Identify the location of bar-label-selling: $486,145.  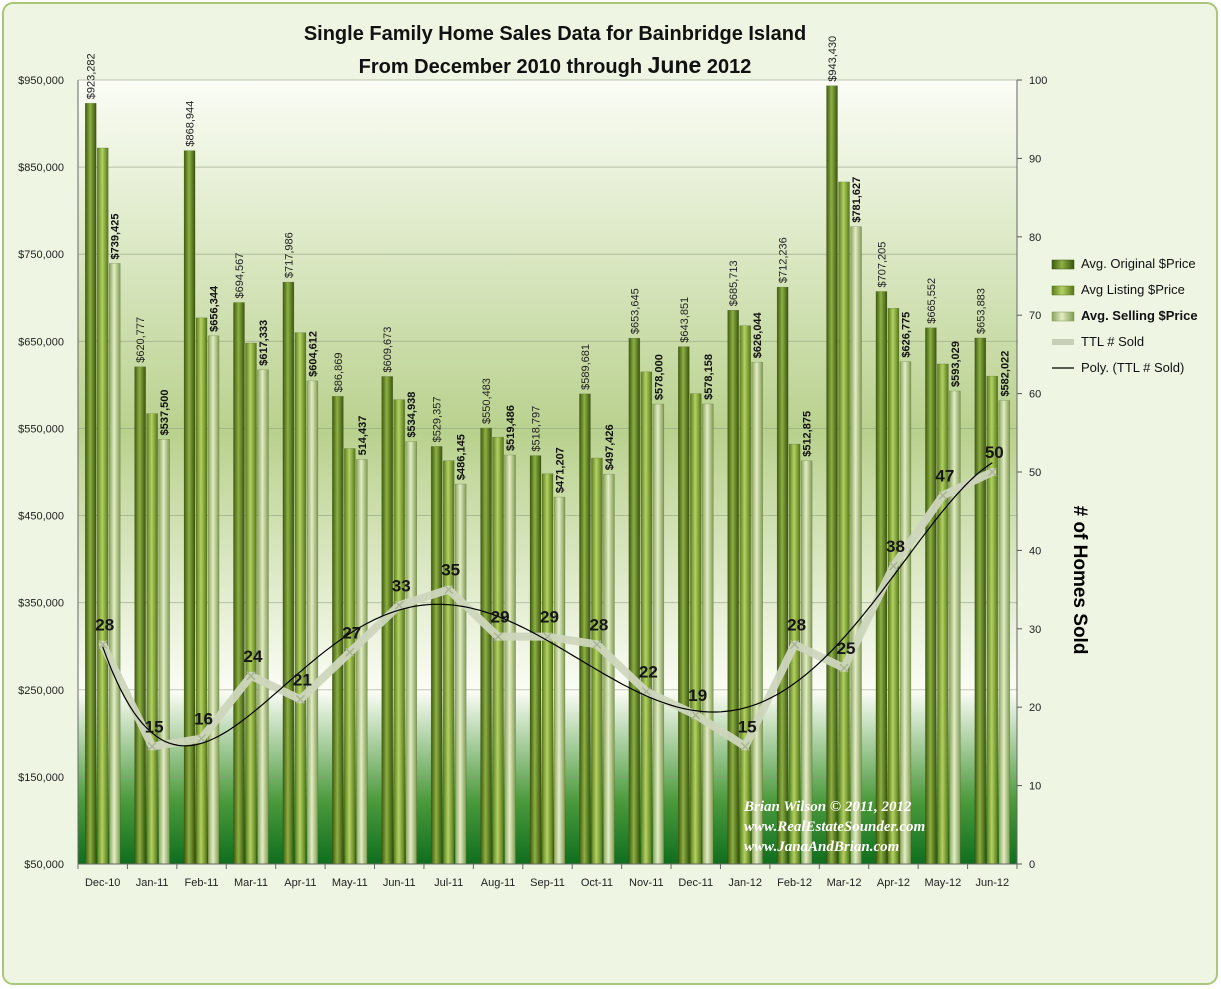
(462, 457).